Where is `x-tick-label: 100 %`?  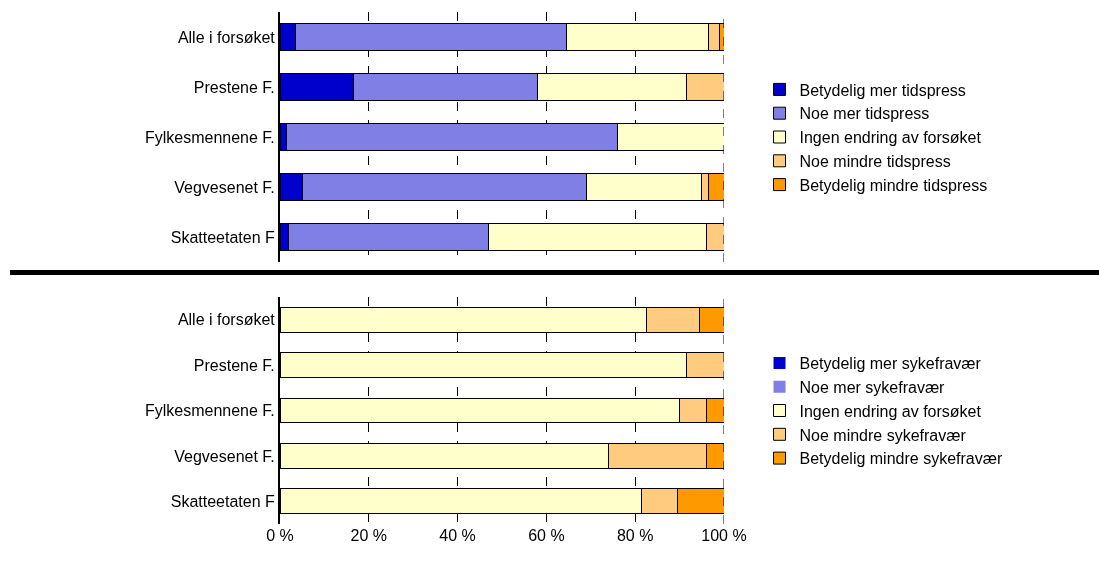 x-tick-label: 100 % is located at coordinates (724, 535).